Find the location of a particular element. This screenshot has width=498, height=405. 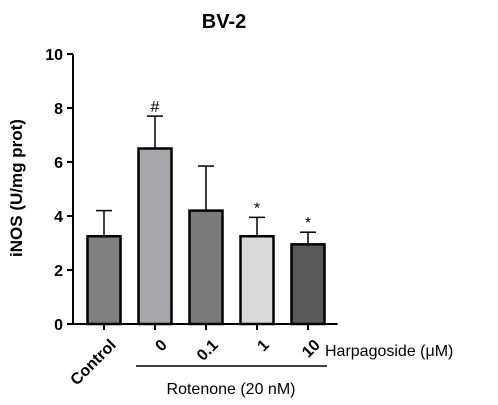

x-axis-ticks: Control 0 0.1 1 10 is located at coordinates (203, 356).